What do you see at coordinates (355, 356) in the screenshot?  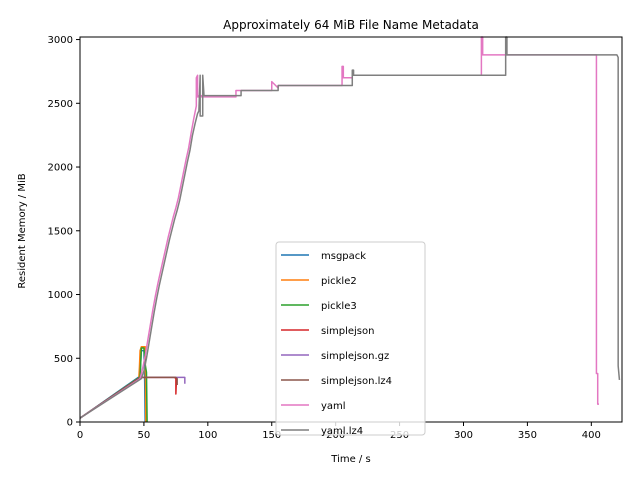 I see `legend-label: simplejson.gz` at bounding box center [355, 356].